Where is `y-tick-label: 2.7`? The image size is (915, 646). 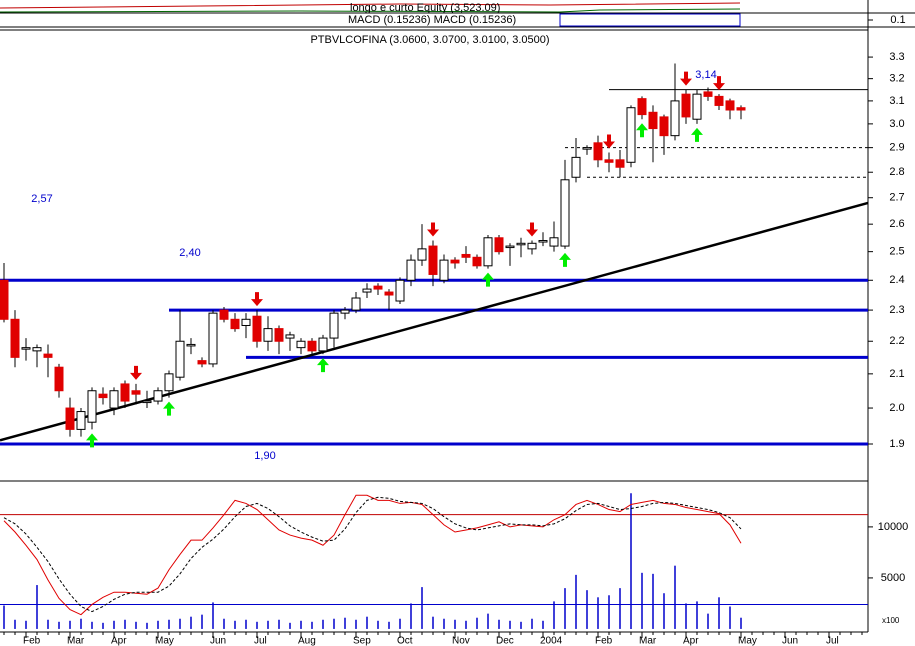
y-tick-label: 2.7 is located at coordinates (896, 198).